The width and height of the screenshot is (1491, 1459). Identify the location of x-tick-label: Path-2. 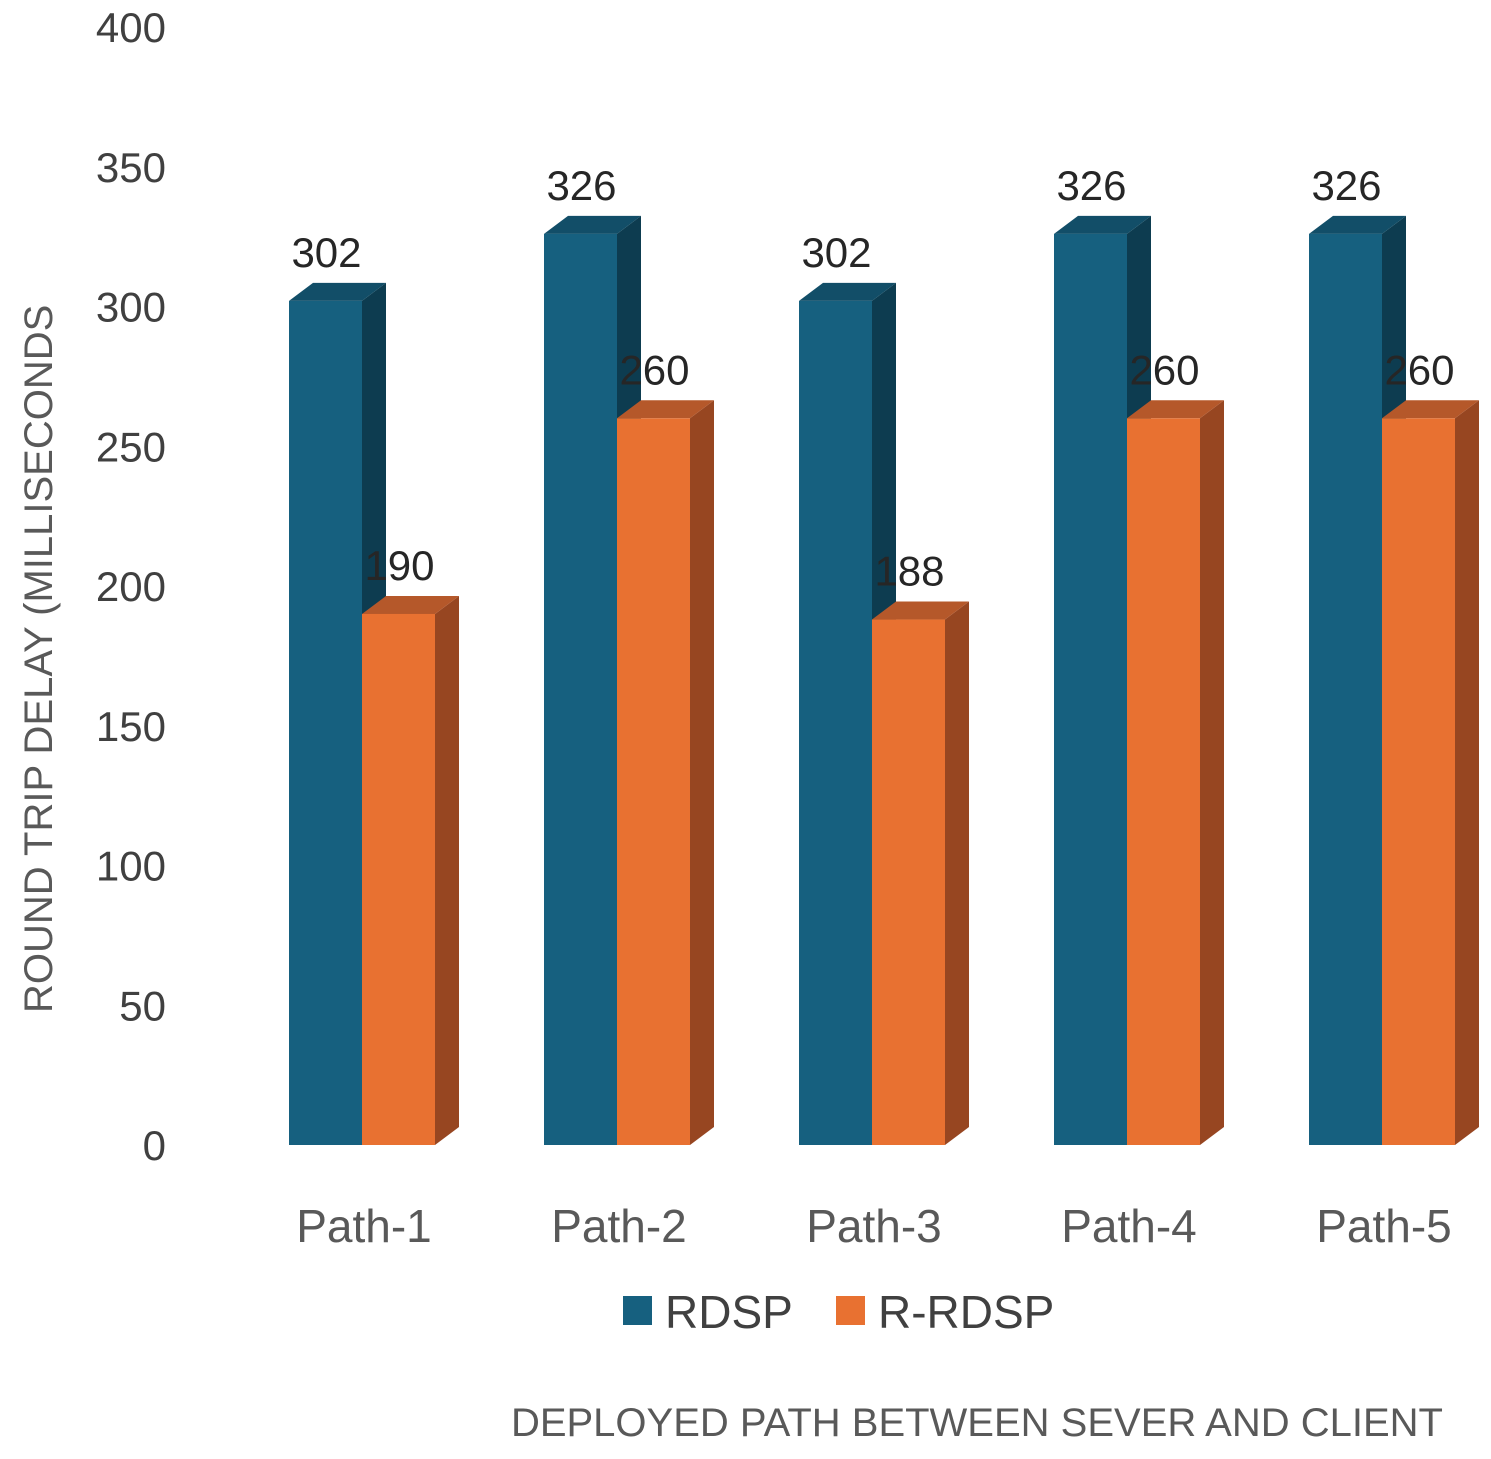
(619, 1226).